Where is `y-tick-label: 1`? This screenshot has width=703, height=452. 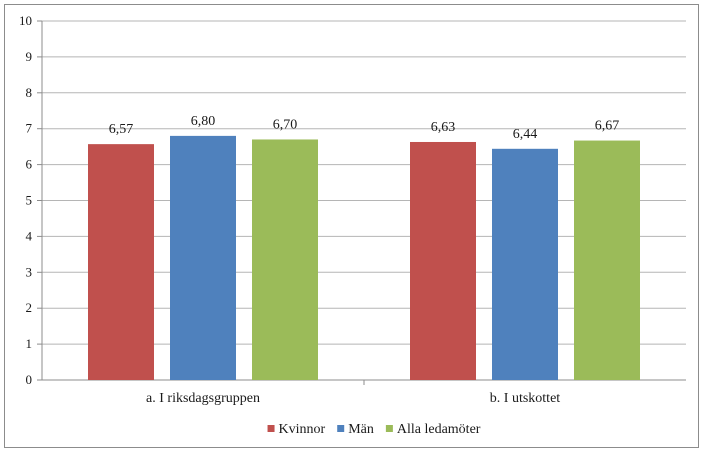 y-tick-label: 1 is located at coordinates (29, 343).